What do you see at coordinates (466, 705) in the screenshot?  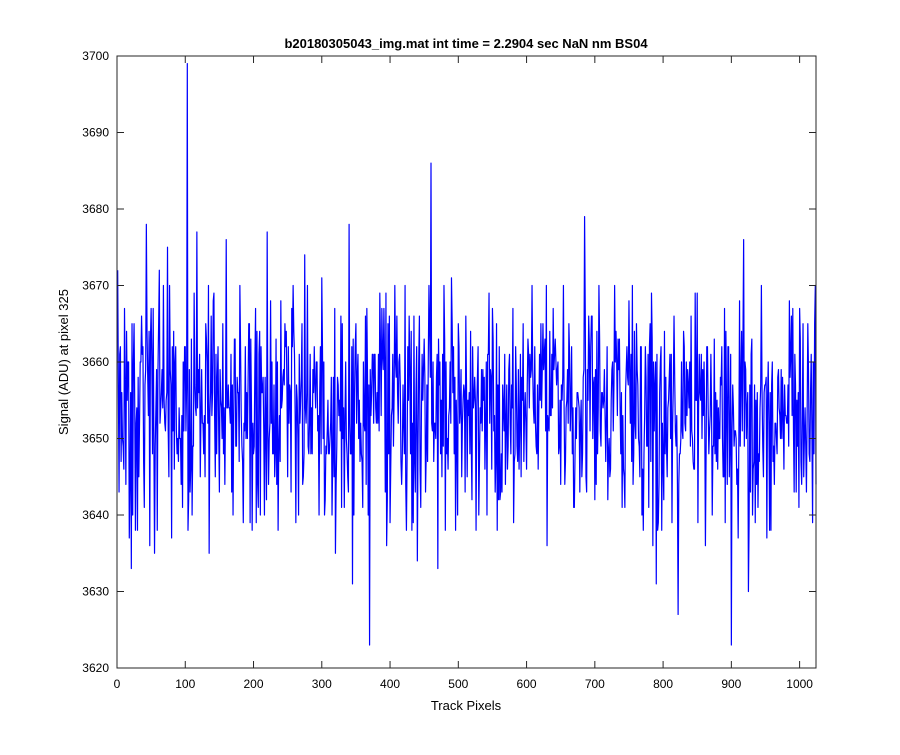 I see `x-axis-label: Track Pixels` at bounding box center [466, 705].